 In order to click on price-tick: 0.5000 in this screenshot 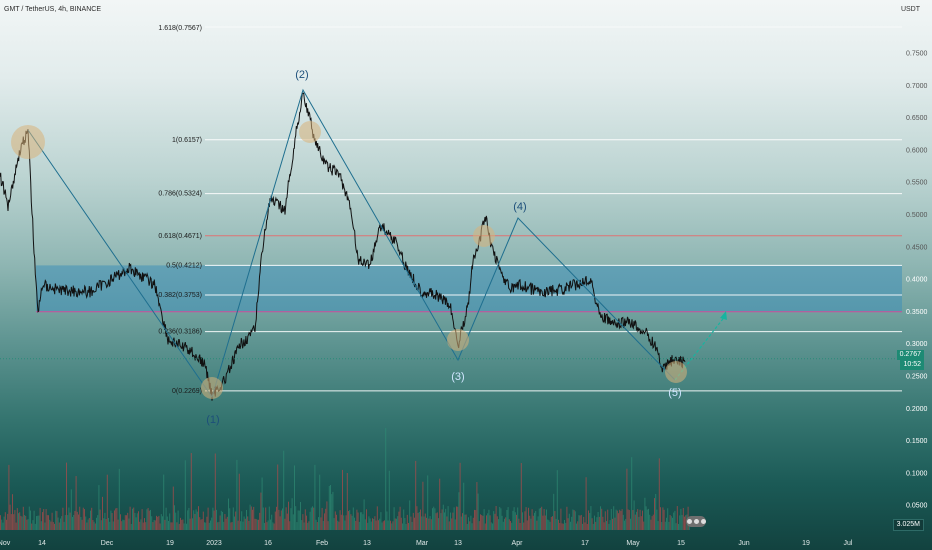, I will do `click(917, 215)`.